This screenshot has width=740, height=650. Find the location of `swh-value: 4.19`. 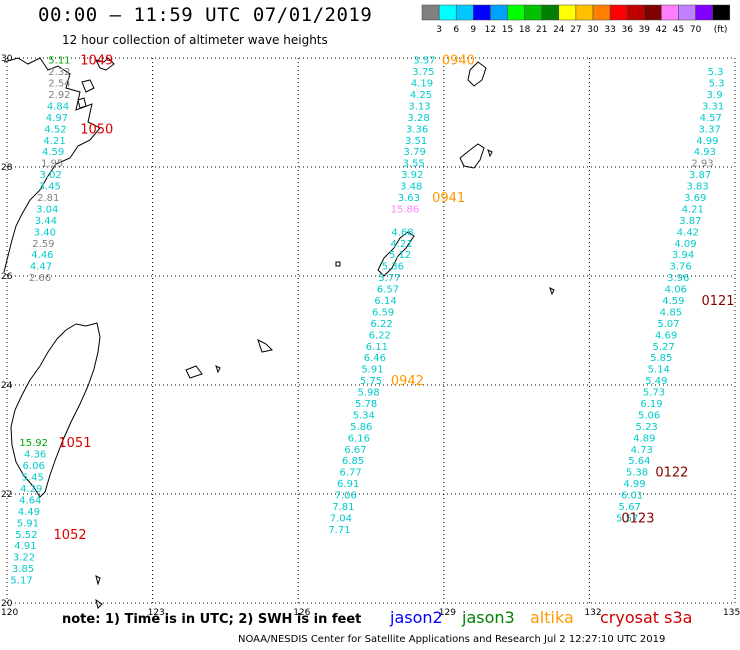

swh-value: 4.19 is located at coordinates (422, 84).